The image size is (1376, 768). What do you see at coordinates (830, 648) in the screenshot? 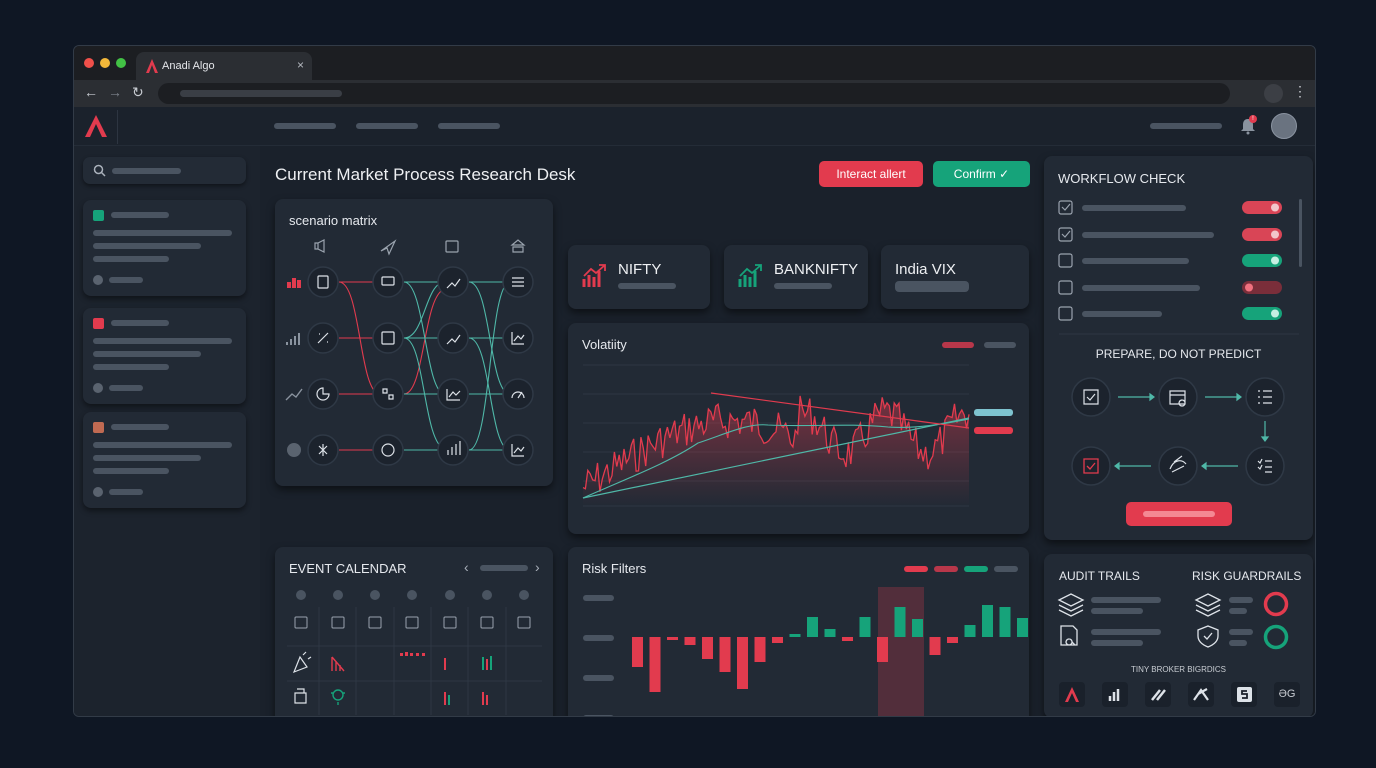
I see `risk-bars` at bounding box center [830, 648].